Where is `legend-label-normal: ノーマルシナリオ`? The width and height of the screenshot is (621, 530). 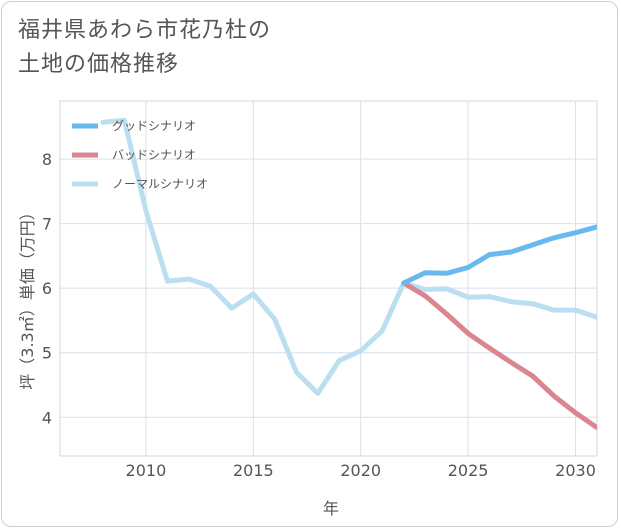 legend-label-normal: ノーマルシナリオ is located at coordinates (160, 184).